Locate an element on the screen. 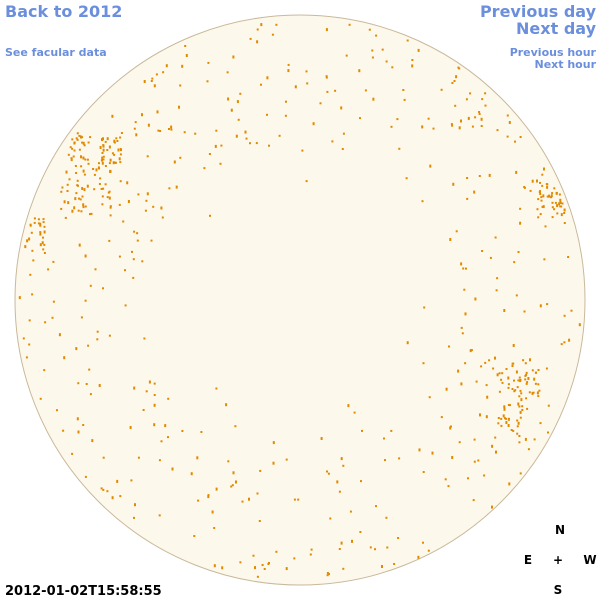 The image size is (600, 600). previous-hour-link: Previous hour is located at coordinates (553, 52).